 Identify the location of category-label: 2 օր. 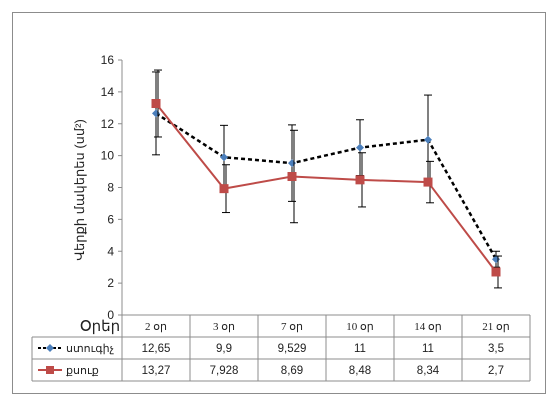
(156, 327).